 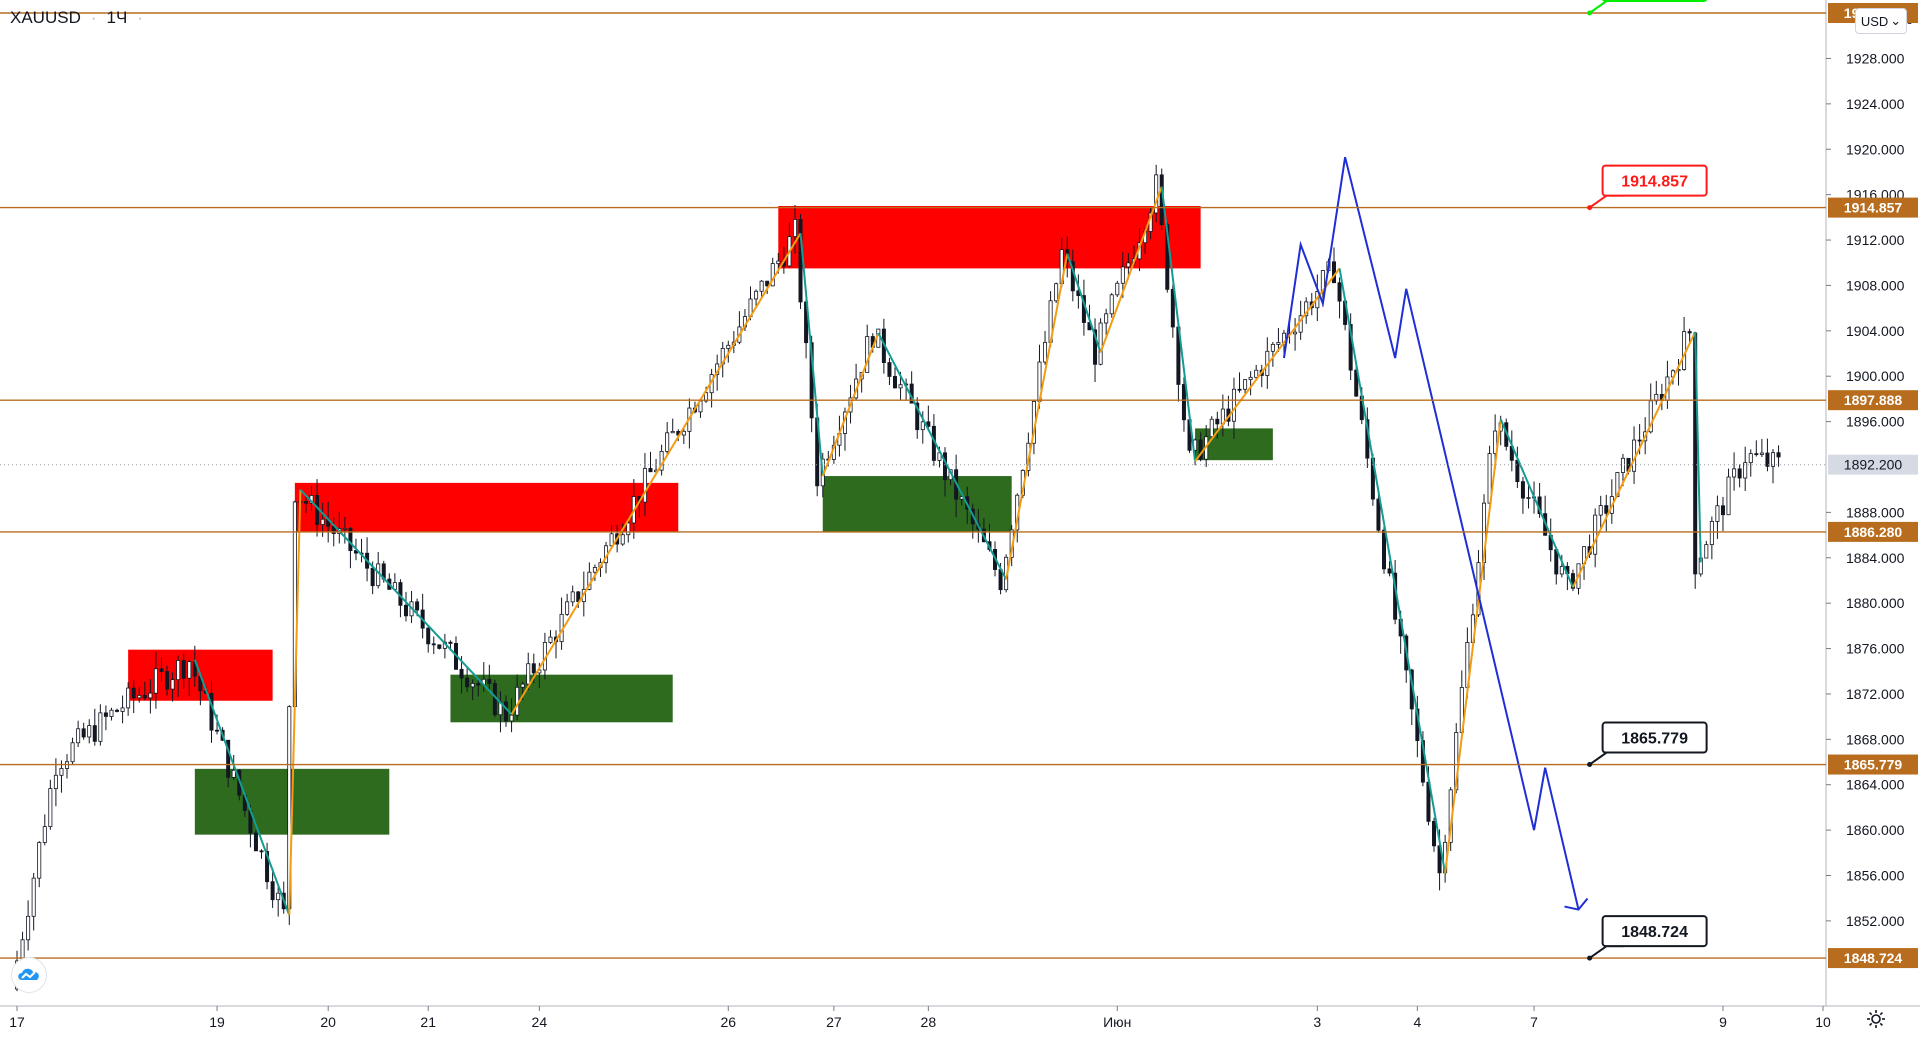 I want to click on supply-zone, so click(x=486, y=507).